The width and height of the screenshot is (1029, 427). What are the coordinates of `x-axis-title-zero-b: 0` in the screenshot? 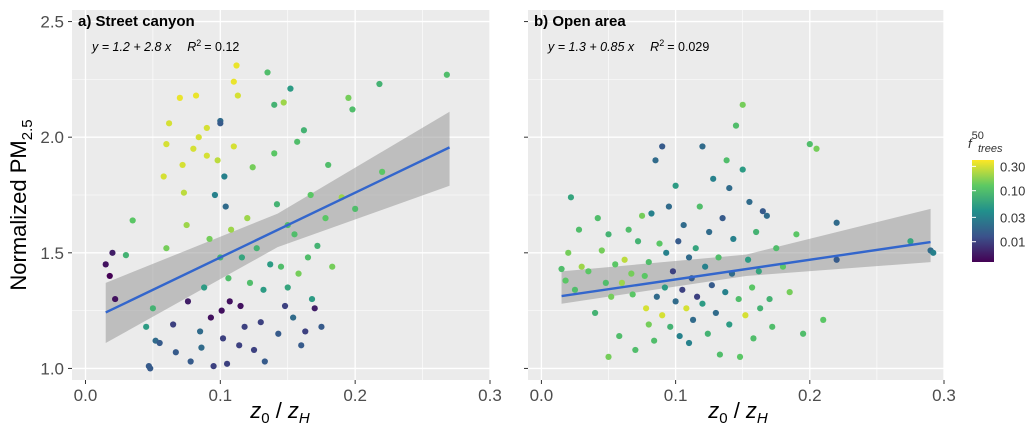 It's located at (723, 418).